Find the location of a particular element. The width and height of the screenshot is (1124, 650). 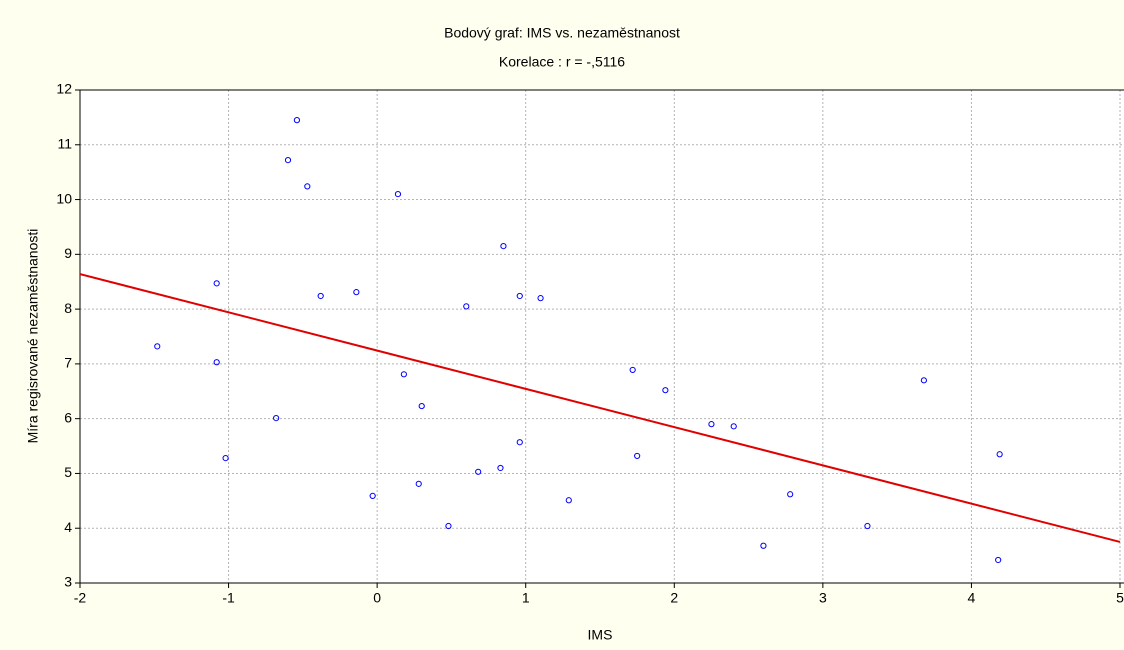

chart-title: Bodový graf: IMS vs. nezaměstnanost is located at coordinates (562, 33).